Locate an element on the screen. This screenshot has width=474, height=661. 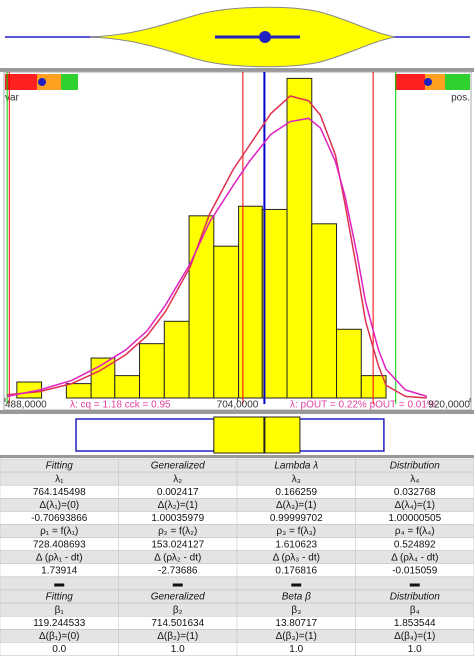
table-cell: 1.853544 is located at coordinates (415, 623).